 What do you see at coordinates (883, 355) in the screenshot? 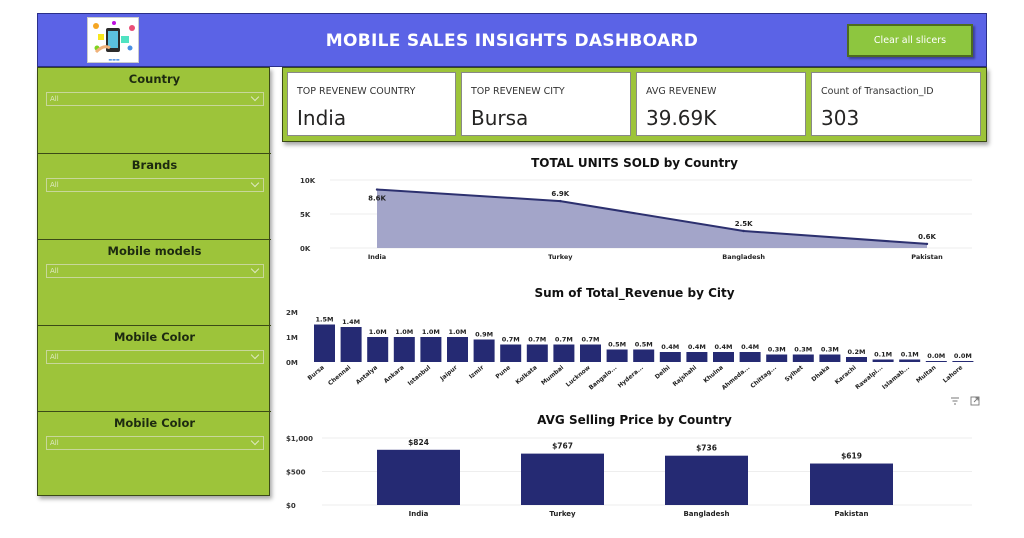
I see `data-label: 0.1M` at bounding box center [883, 355].